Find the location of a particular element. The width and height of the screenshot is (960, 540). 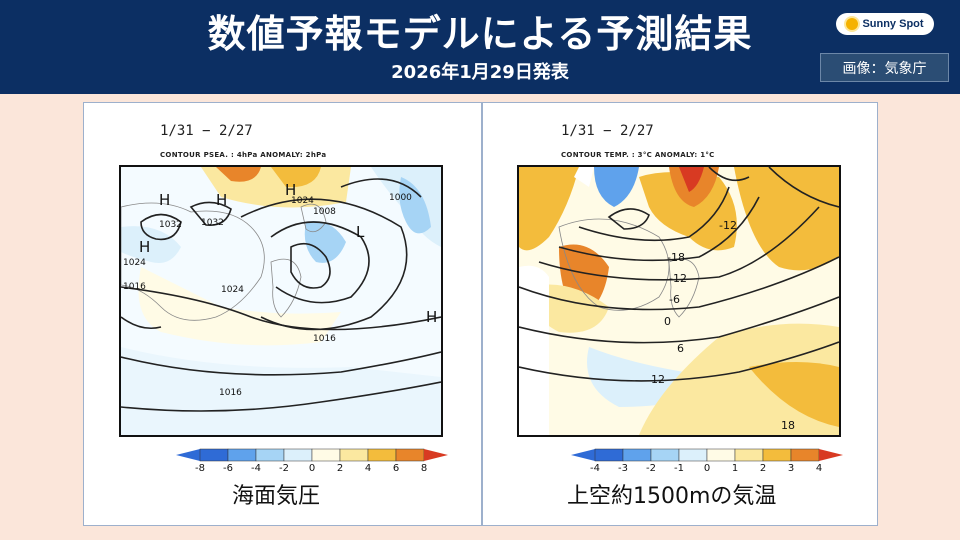

logo-text: Sunny Spot is located at coordinates (893, 24).